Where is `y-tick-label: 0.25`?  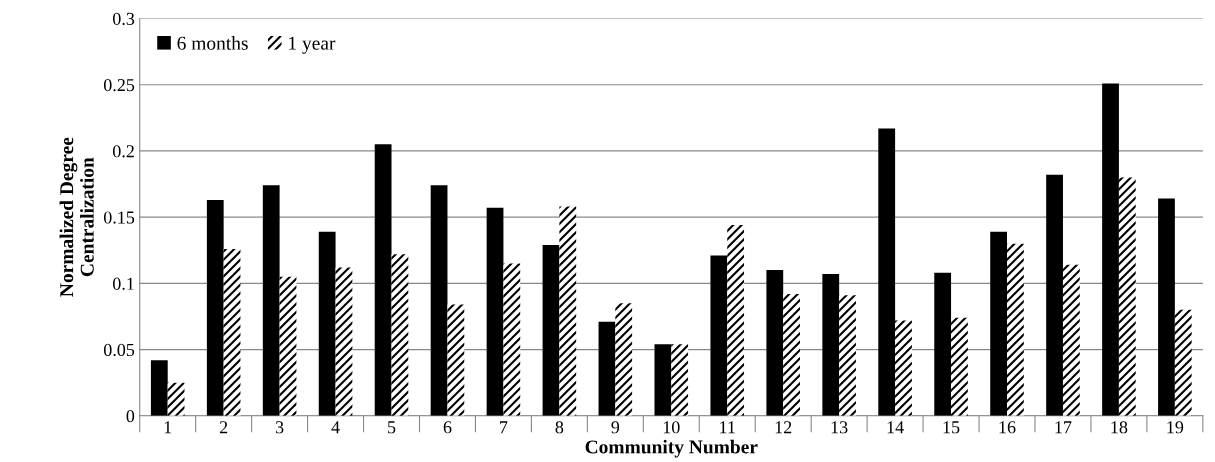
y-tick-label: 0.25 is located at coordinates (119, 85).